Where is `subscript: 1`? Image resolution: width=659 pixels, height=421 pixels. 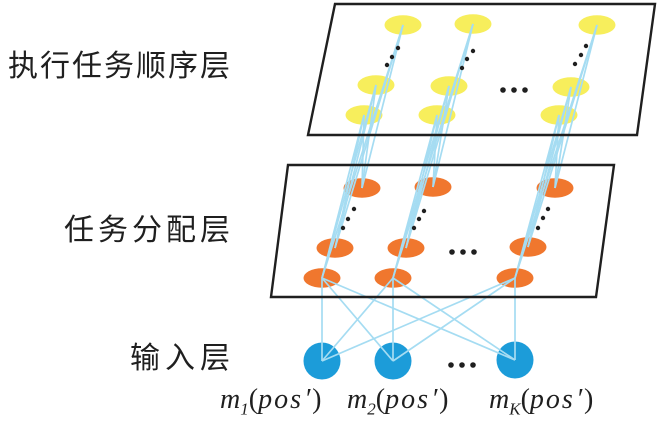 subscript: 1 is located at coordinates (244, 409).